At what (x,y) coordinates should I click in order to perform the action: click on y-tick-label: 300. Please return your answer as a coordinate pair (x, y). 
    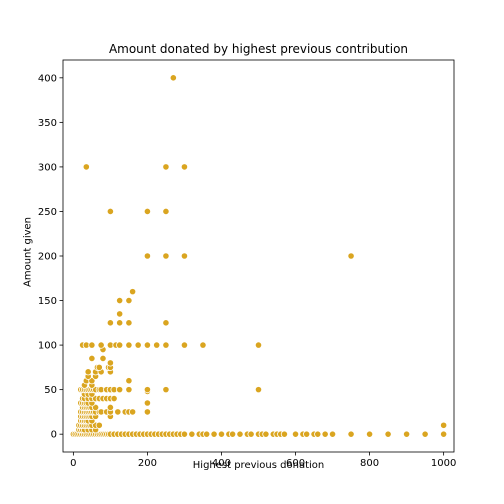
    Looking at the image, I should click on (47, 167).